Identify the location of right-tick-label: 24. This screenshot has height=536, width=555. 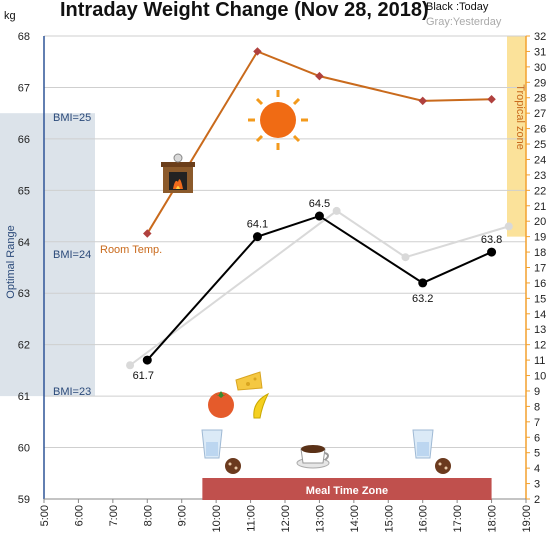
(540, 160).